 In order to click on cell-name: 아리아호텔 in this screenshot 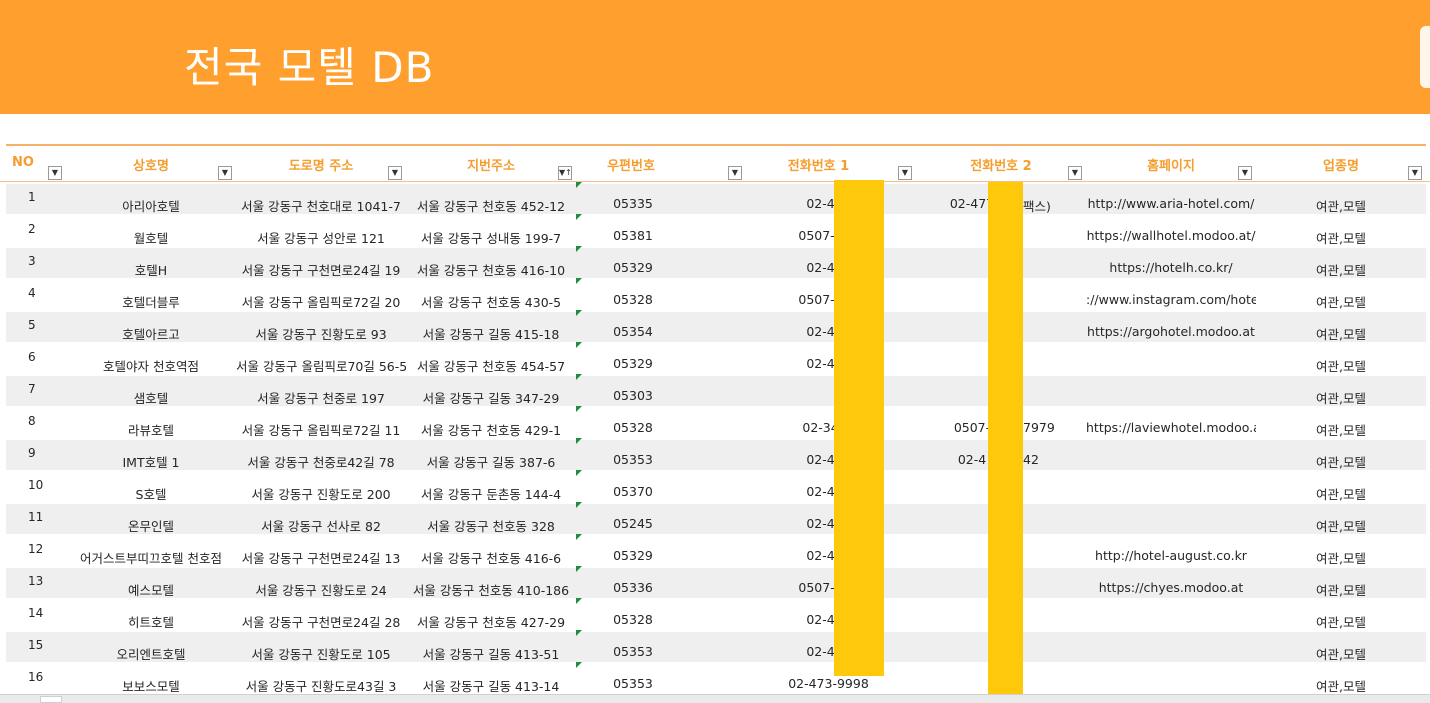, I will do `click(151, 198)`.